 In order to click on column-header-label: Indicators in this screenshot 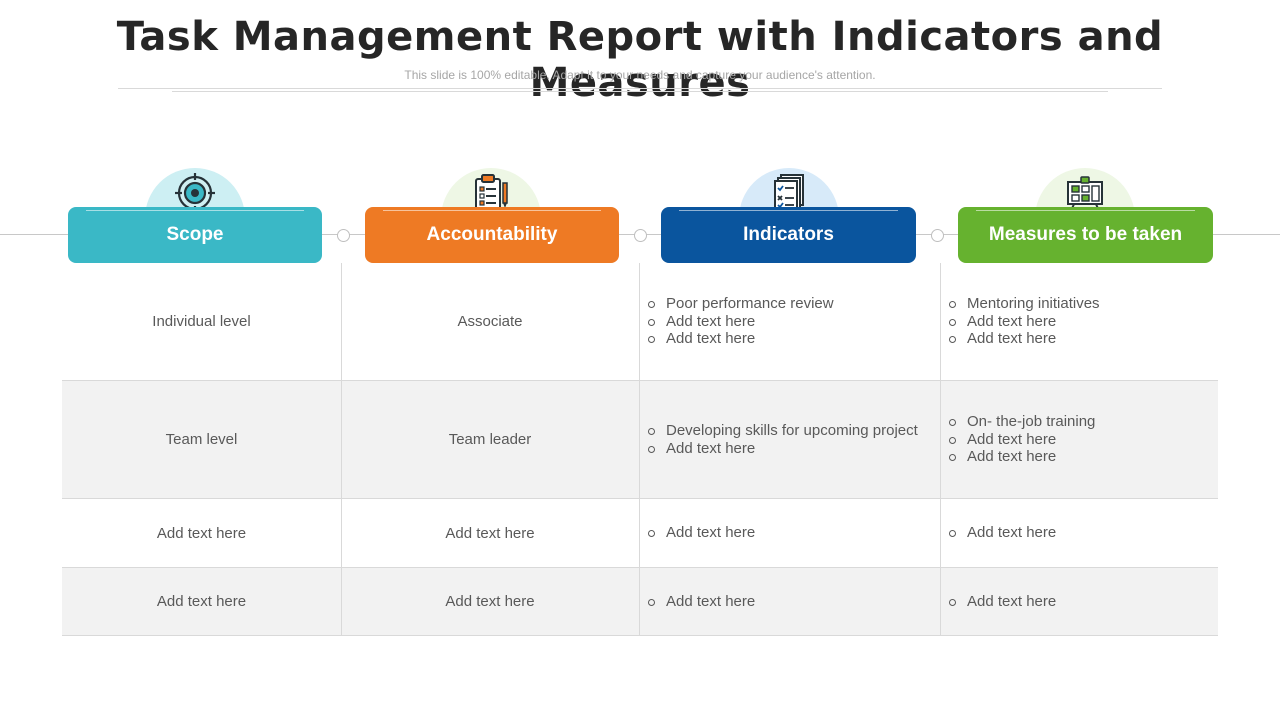, I will do `click(788, 234)`.